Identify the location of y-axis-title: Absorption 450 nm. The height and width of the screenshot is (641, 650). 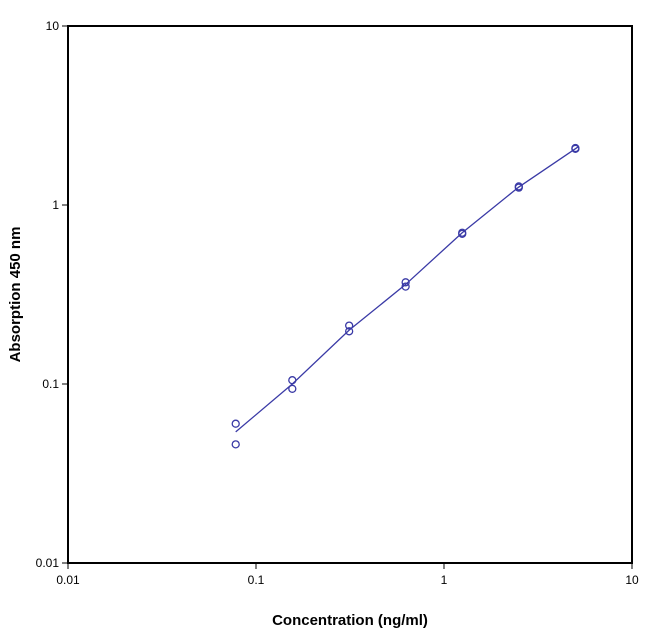
(15, 295).